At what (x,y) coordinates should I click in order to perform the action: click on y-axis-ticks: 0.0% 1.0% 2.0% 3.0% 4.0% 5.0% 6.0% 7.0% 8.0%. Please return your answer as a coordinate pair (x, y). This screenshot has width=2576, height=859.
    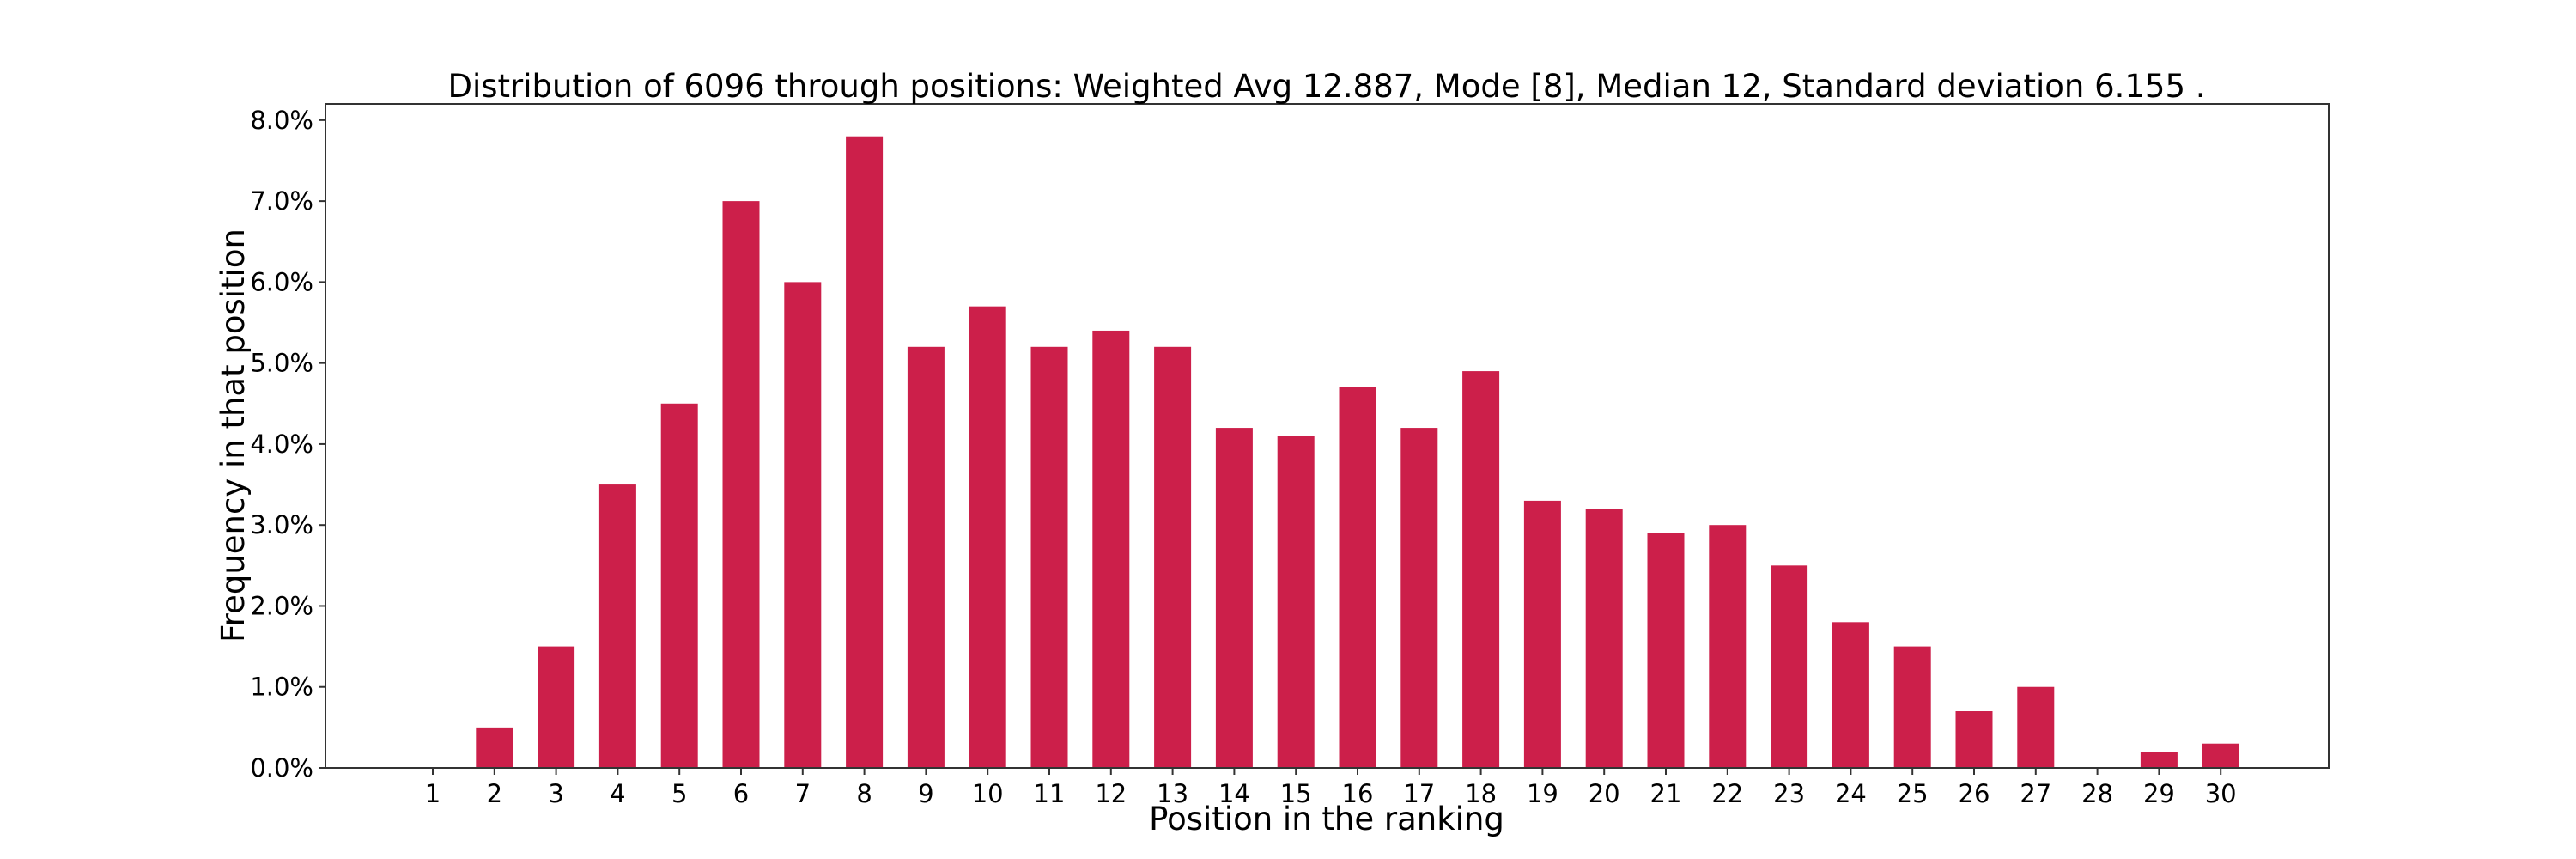
    Looking at the image, I should click on (287, 444).